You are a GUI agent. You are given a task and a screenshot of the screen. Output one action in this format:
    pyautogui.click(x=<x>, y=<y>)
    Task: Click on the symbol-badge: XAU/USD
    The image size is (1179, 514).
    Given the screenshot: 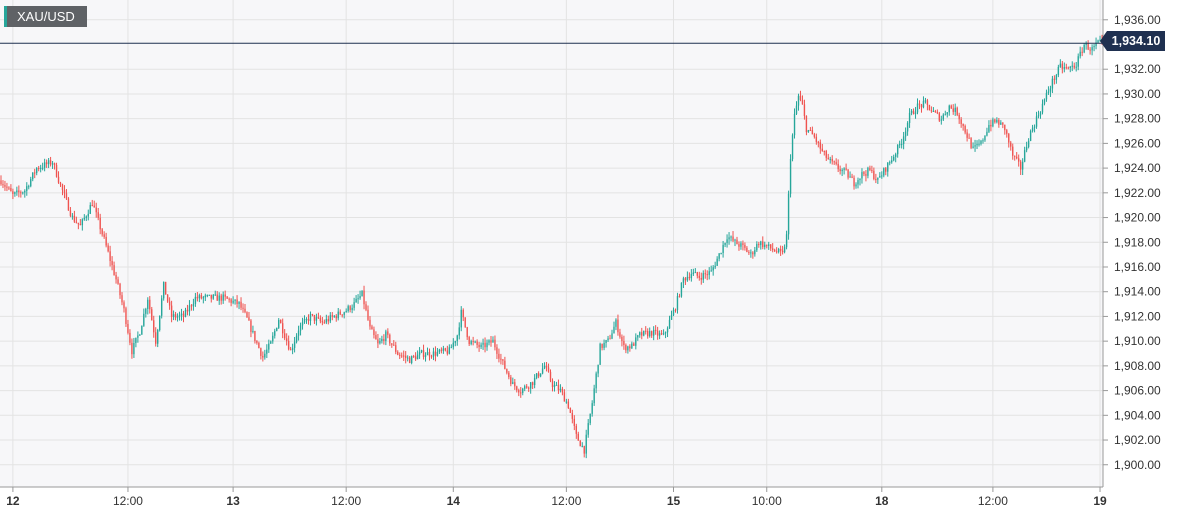 What is the action you would take?
    pyautogui.click(x=45, y=16)
    